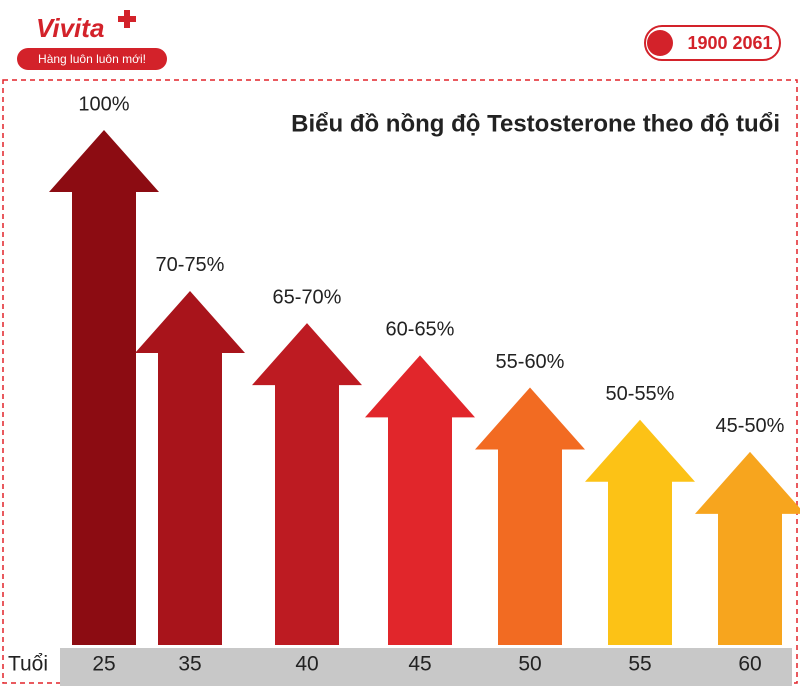  What do you see at coordinates (189, 664) in the screenshot?
I see `x-tick-label: 35` at bounding box center [189, 664].